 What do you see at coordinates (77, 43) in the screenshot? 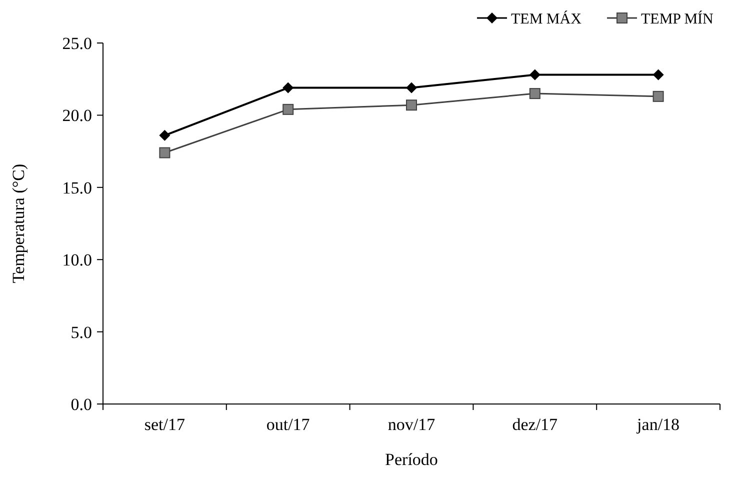
I see `y-tick-label: 25.0` at bounding box center [77, 43].